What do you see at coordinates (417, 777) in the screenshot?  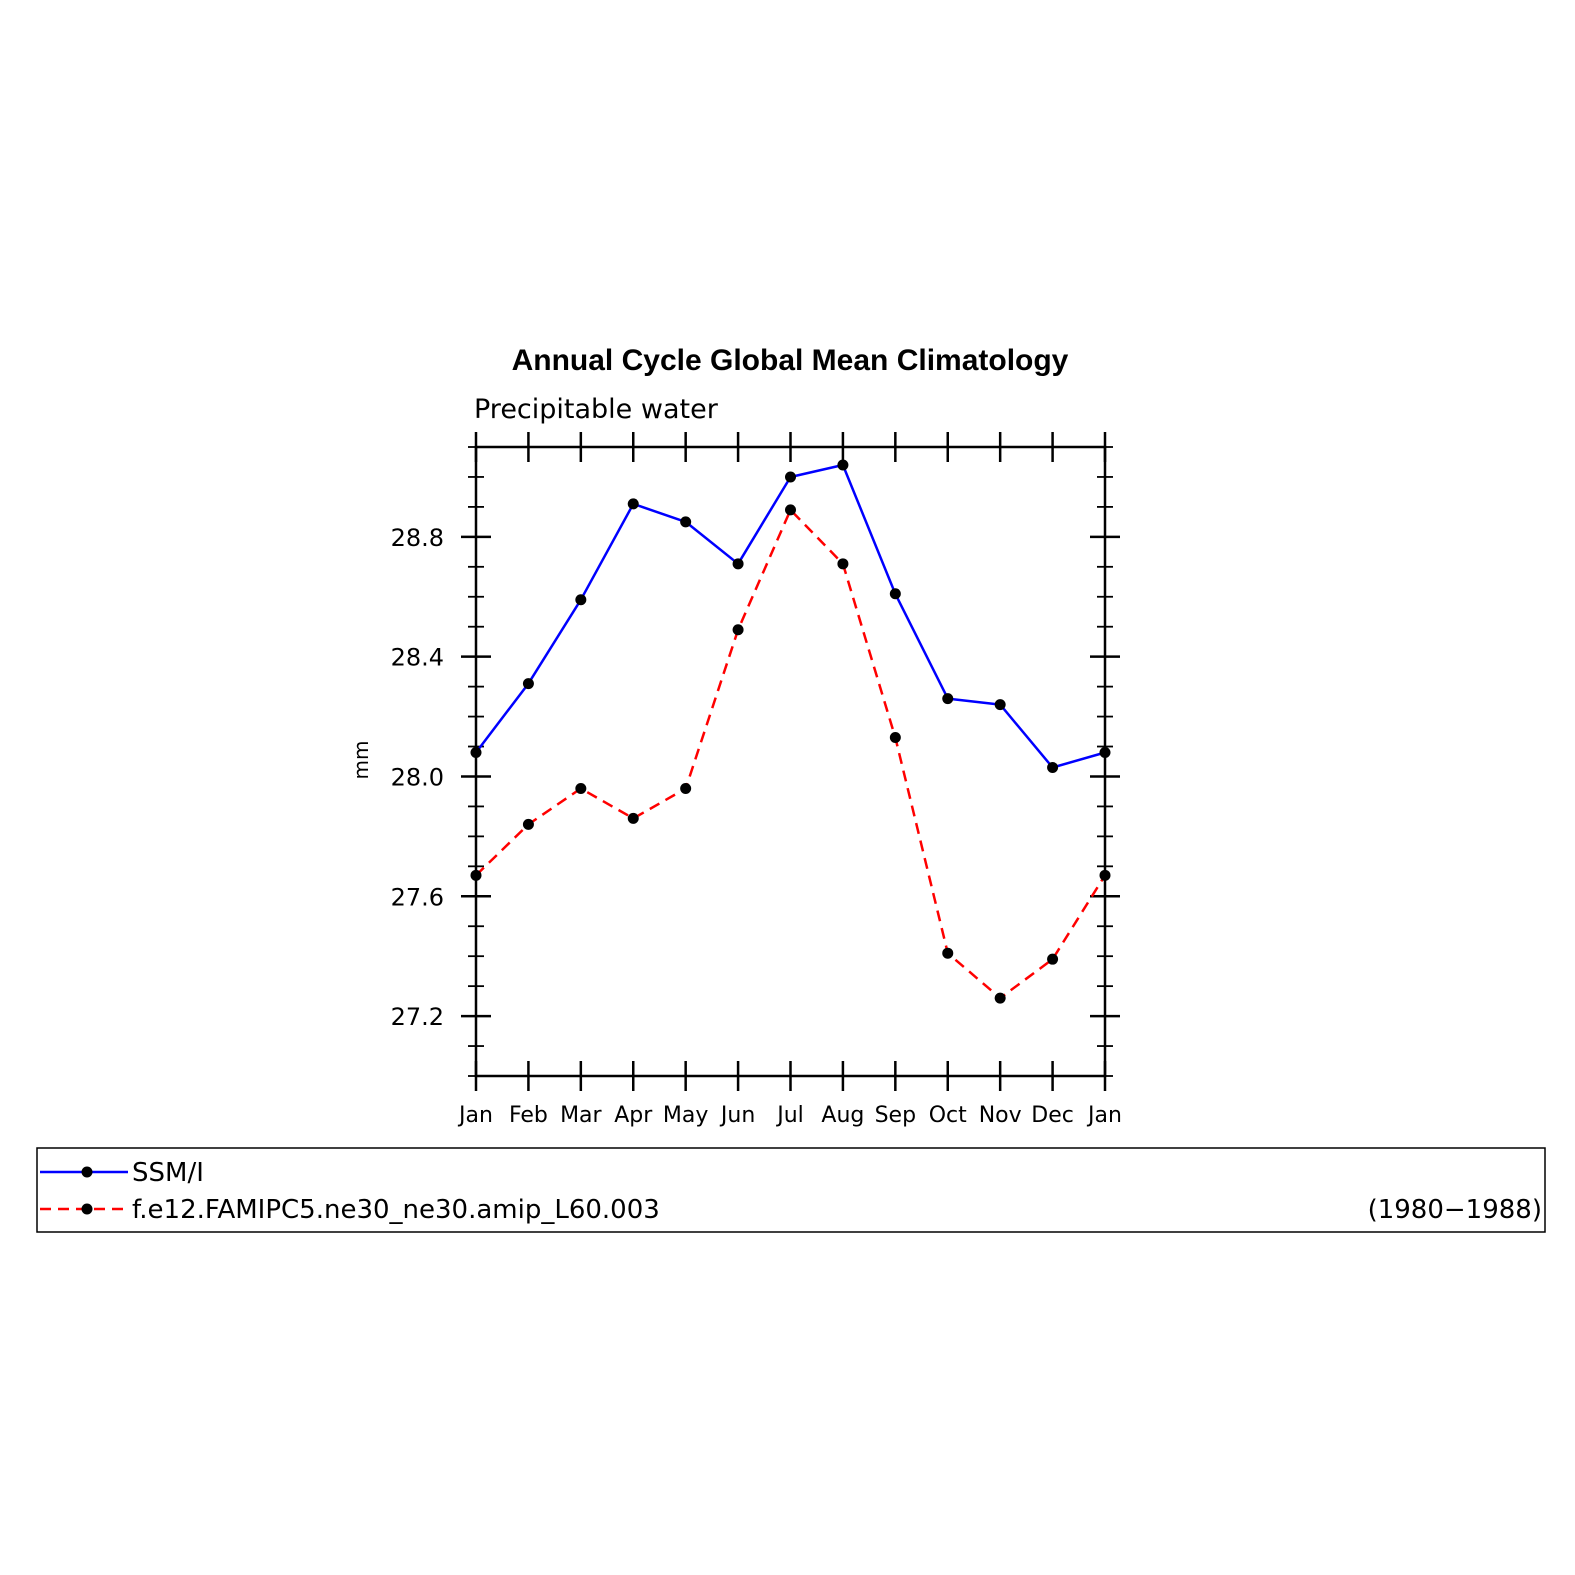 I see `y-tick-label: 28.0` at bounding box center [417, 777].